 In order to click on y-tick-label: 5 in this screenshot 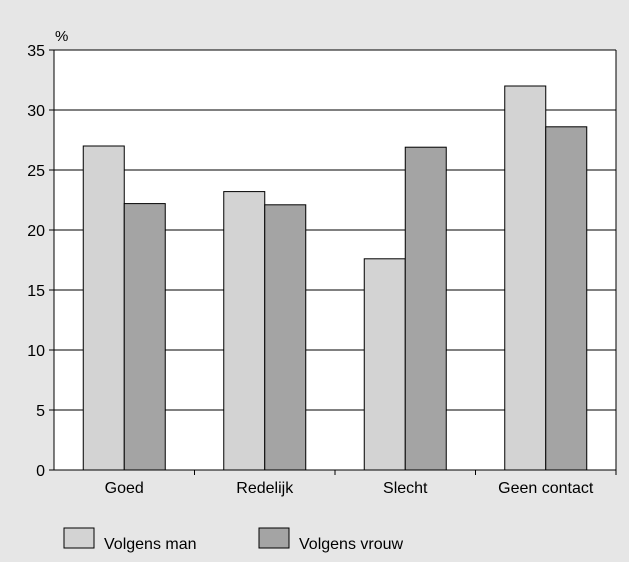, I will do `click(40, 411)`.